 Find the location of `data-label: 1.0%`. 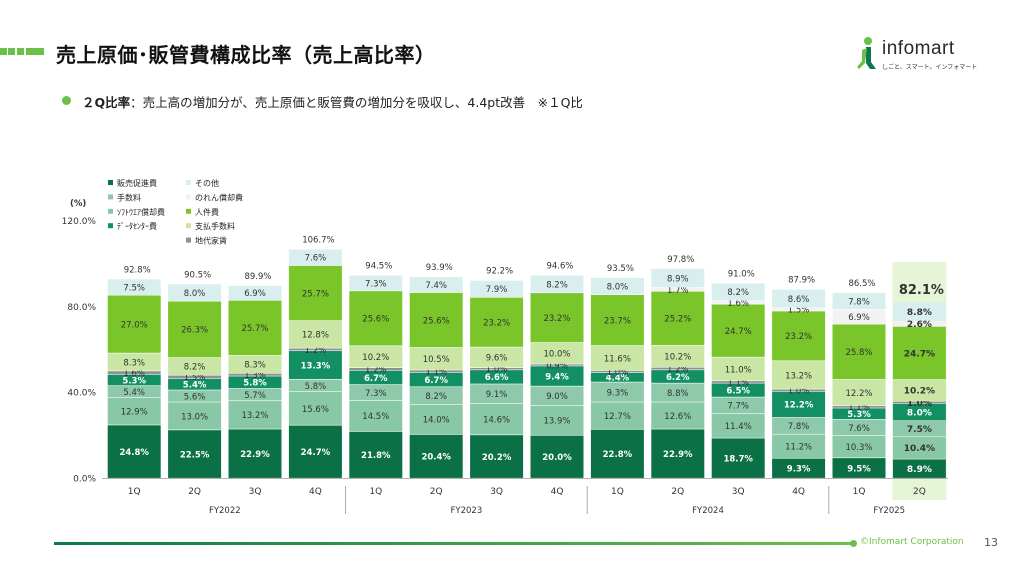

data-label: 1.0% is located at coordinates (618, 373).